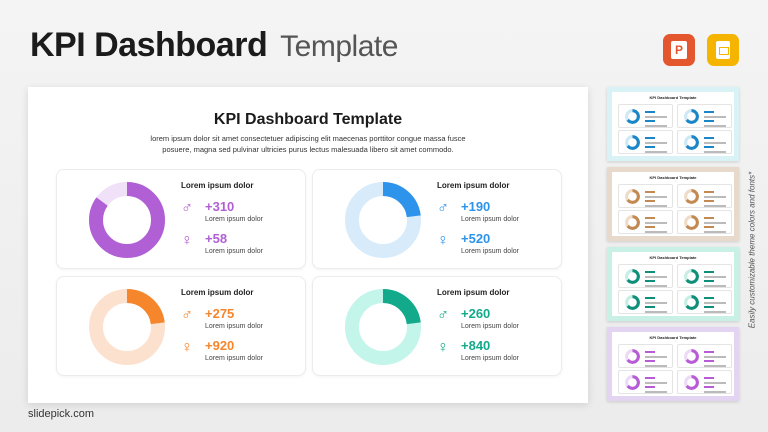  What do you see at coordinates (187, 315) in the screenshot?
I see `male-symbol-icon: ♂` at bounding box center [187, 315].